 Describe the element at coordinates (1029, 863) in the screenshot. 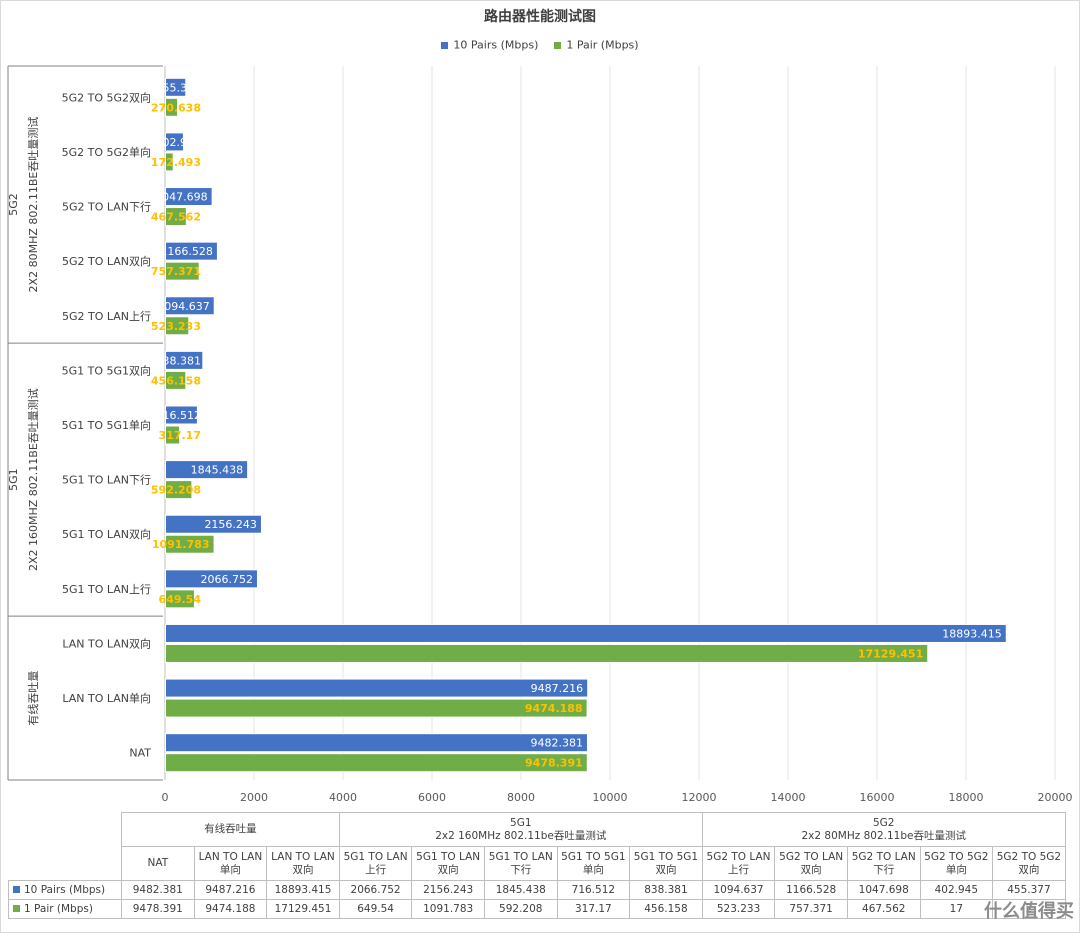

I see `table-column-header: 5G2 TO 5G2 双向` at that location.